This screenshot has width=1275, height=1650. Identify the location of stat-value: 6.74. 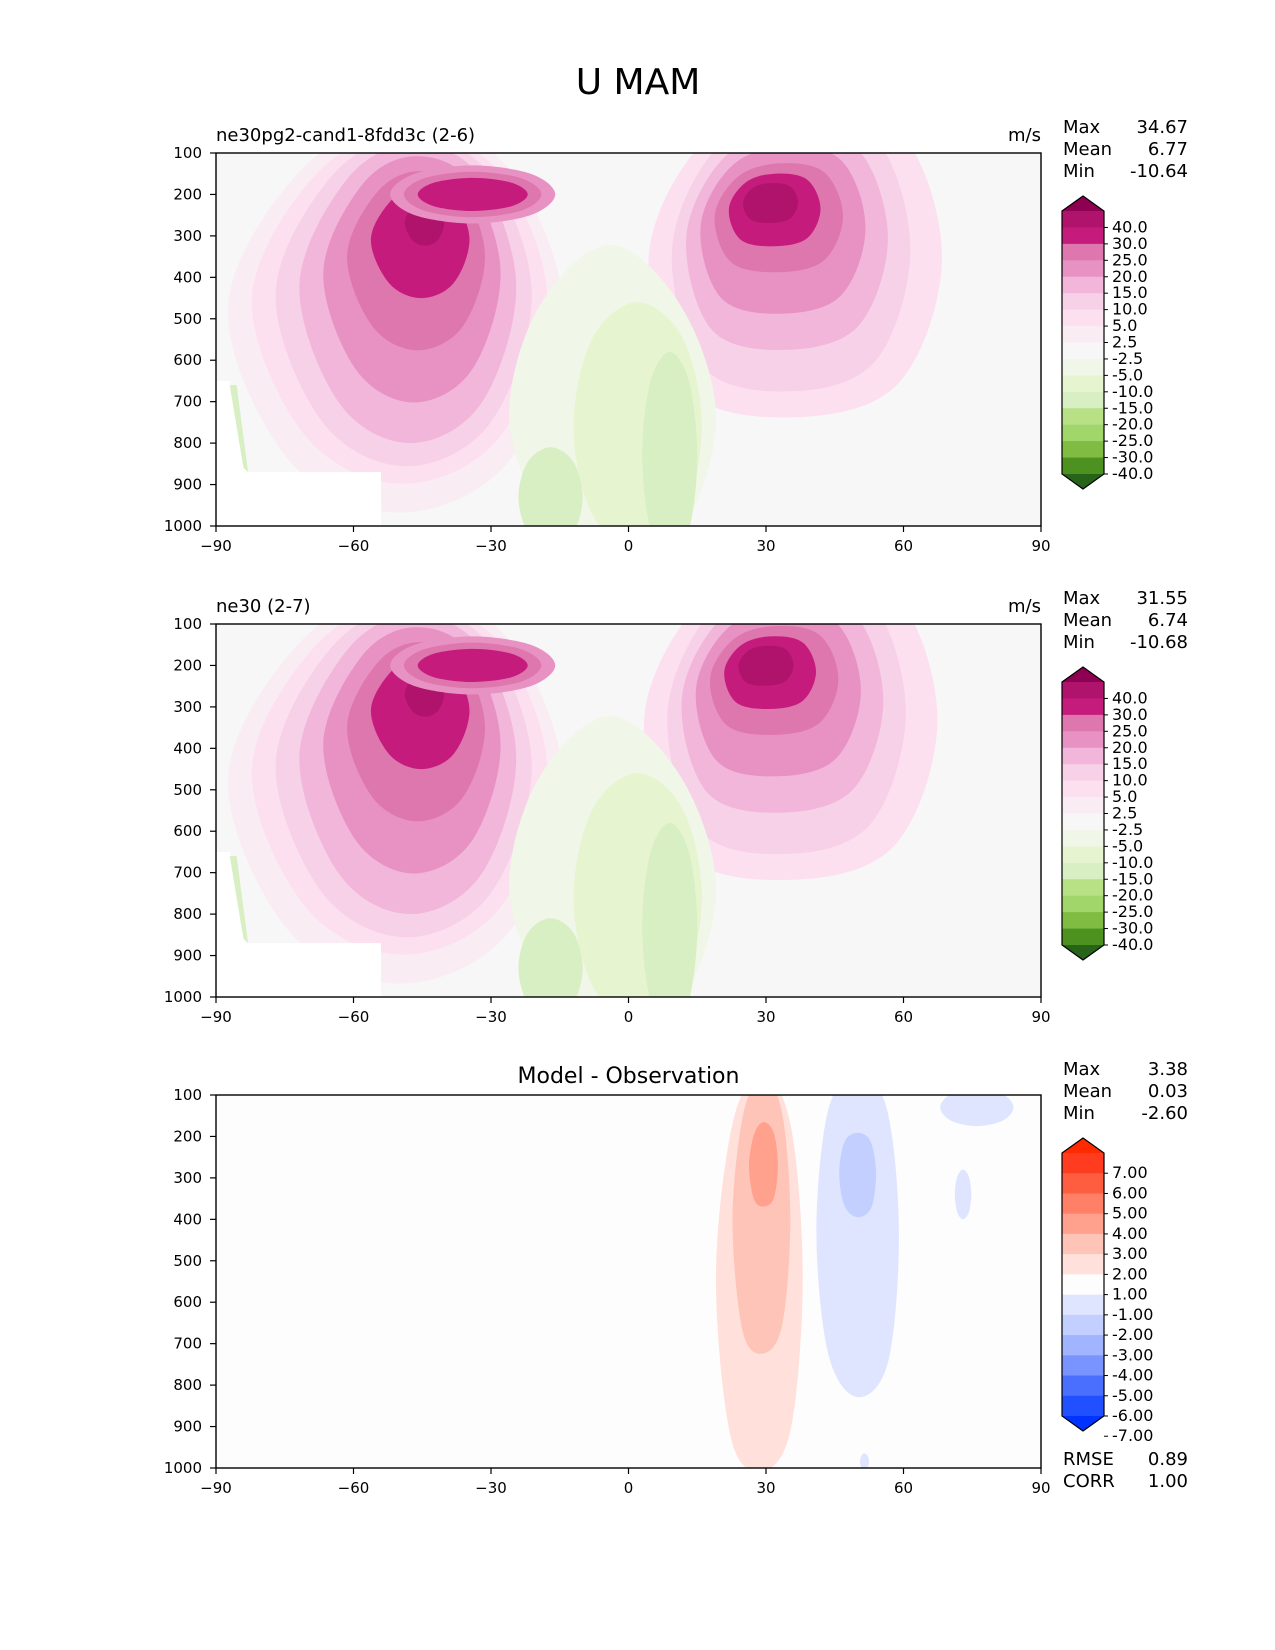
(1168, 620).